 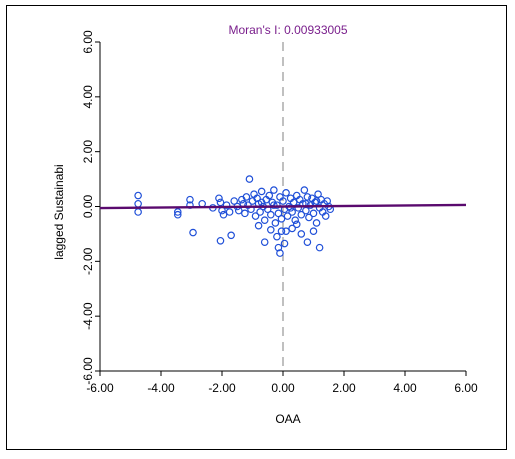 I want to click on y-tick-label: -2.00, so click(x=88, y=261).